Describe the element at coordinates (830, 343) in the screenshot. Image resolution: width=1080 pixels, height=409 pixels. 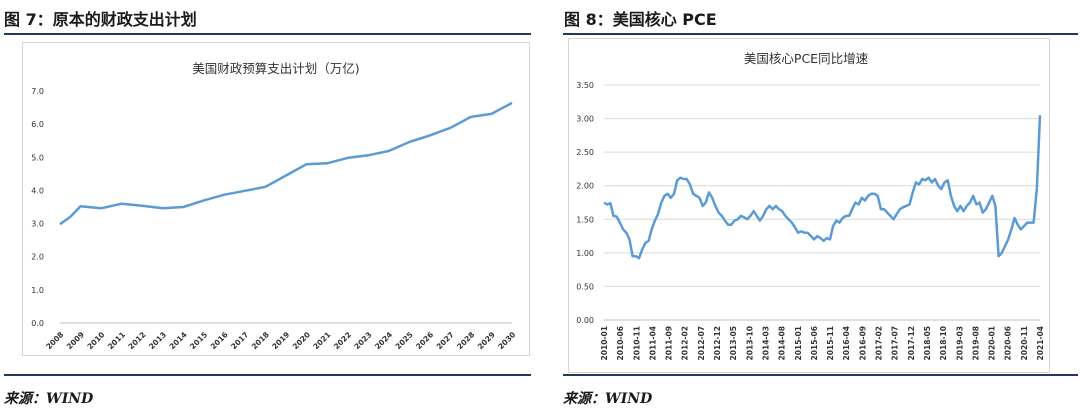
I see `chart-8-x-tick-label: 2015-11` at that location.